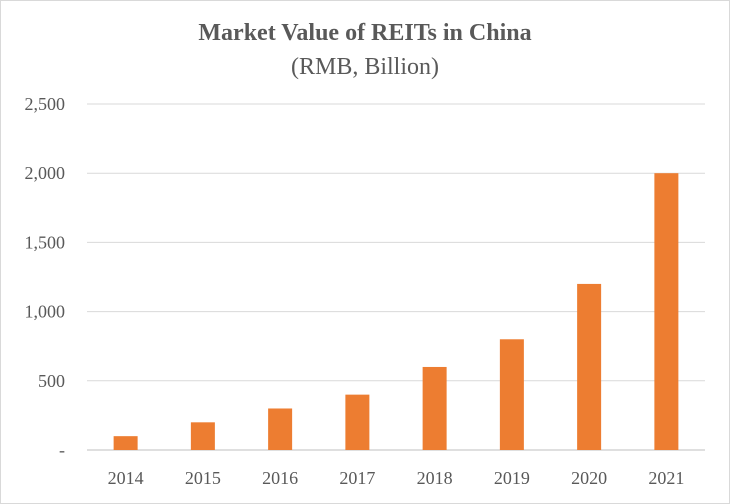 This screenshot has width=730, height=504. I want to click on x-tick-label: 2016, so click(280, 478).